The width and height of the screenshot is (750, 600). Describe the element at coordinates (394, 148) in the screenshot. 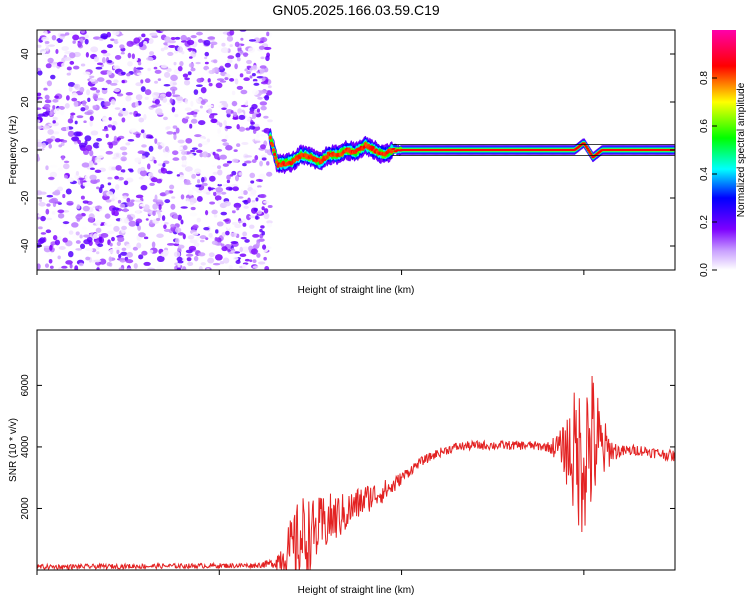

I see `spectrogram-tone-cell` at that location.